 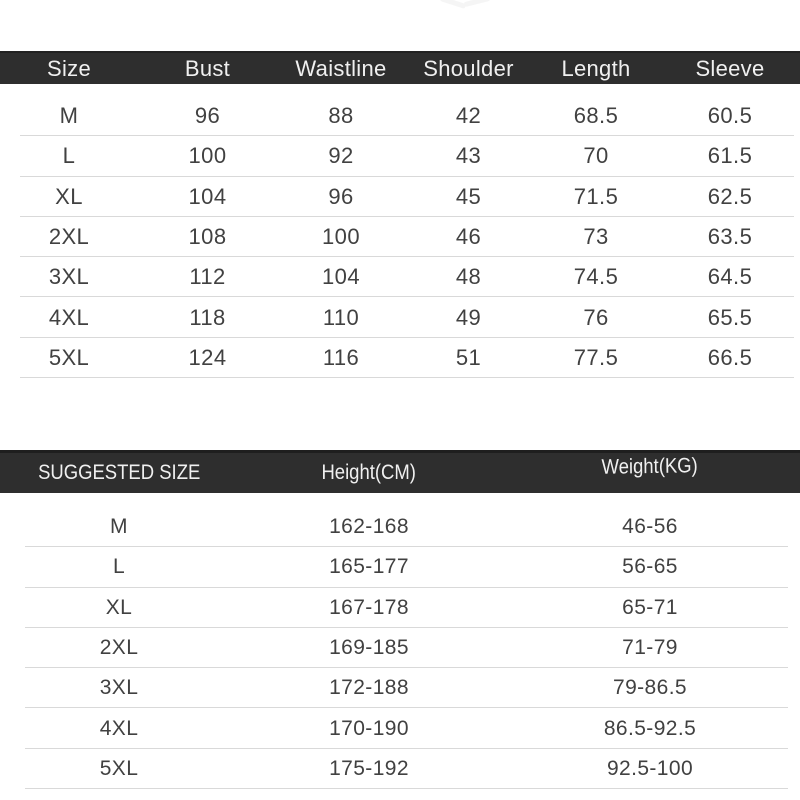 What do you see at coordinates (341, 237) in the screenshot?
I see `waistline-value: 100` at bounding box center [341, 237].